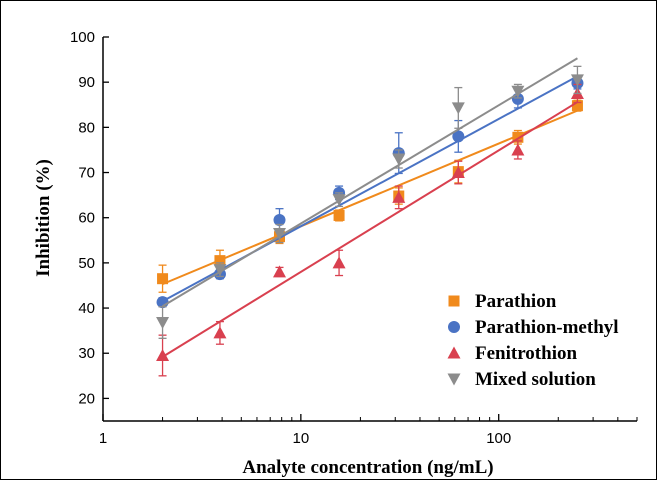  What do you see at coordinates (535, 379) in the screenshot?
I see `legend-label: Mixed solution` at bounding box center [535, 379].